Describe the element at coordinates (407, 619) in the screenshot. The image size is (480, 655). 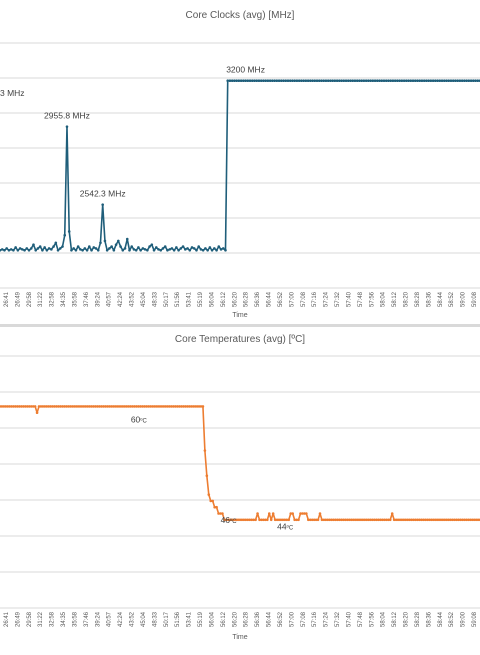
I see `x-tick-label: 58:20` at that location.